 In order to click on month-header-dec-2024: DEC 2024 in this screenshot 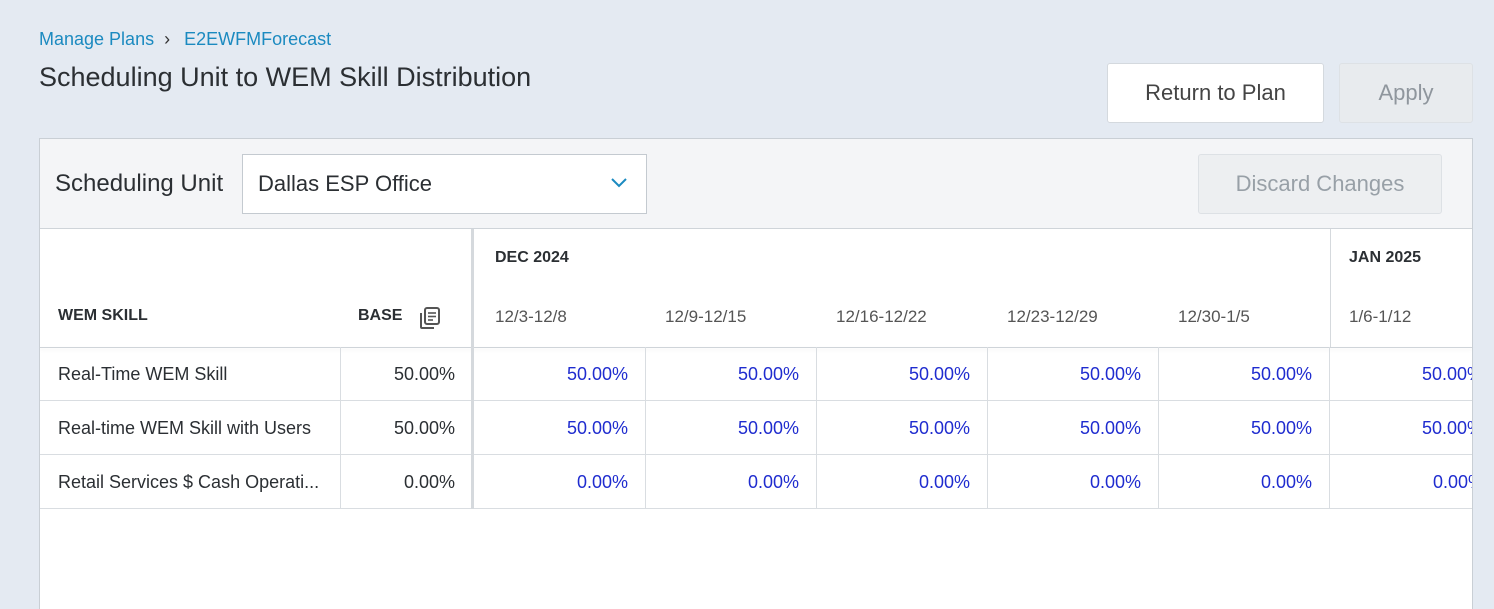, I will do `click(532, 257)`.